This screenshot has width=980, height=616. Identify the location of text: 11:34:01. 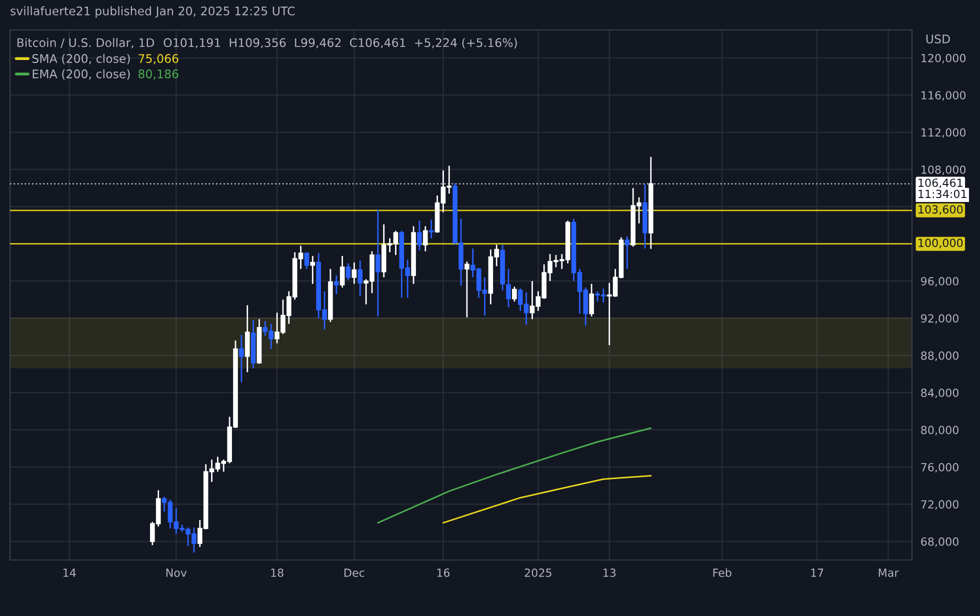
(942, 194).